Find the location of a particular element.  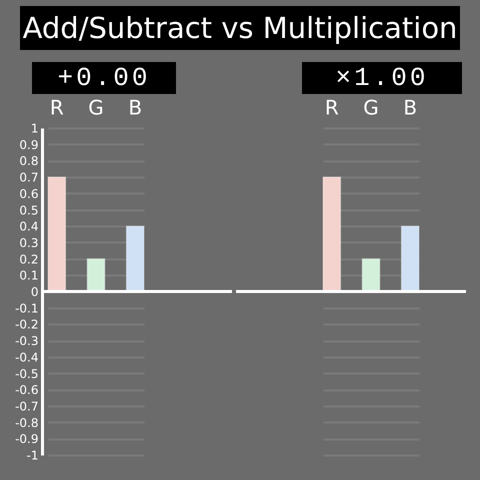

y-tick-label: 0.8 is located at coordinates (28, 161).